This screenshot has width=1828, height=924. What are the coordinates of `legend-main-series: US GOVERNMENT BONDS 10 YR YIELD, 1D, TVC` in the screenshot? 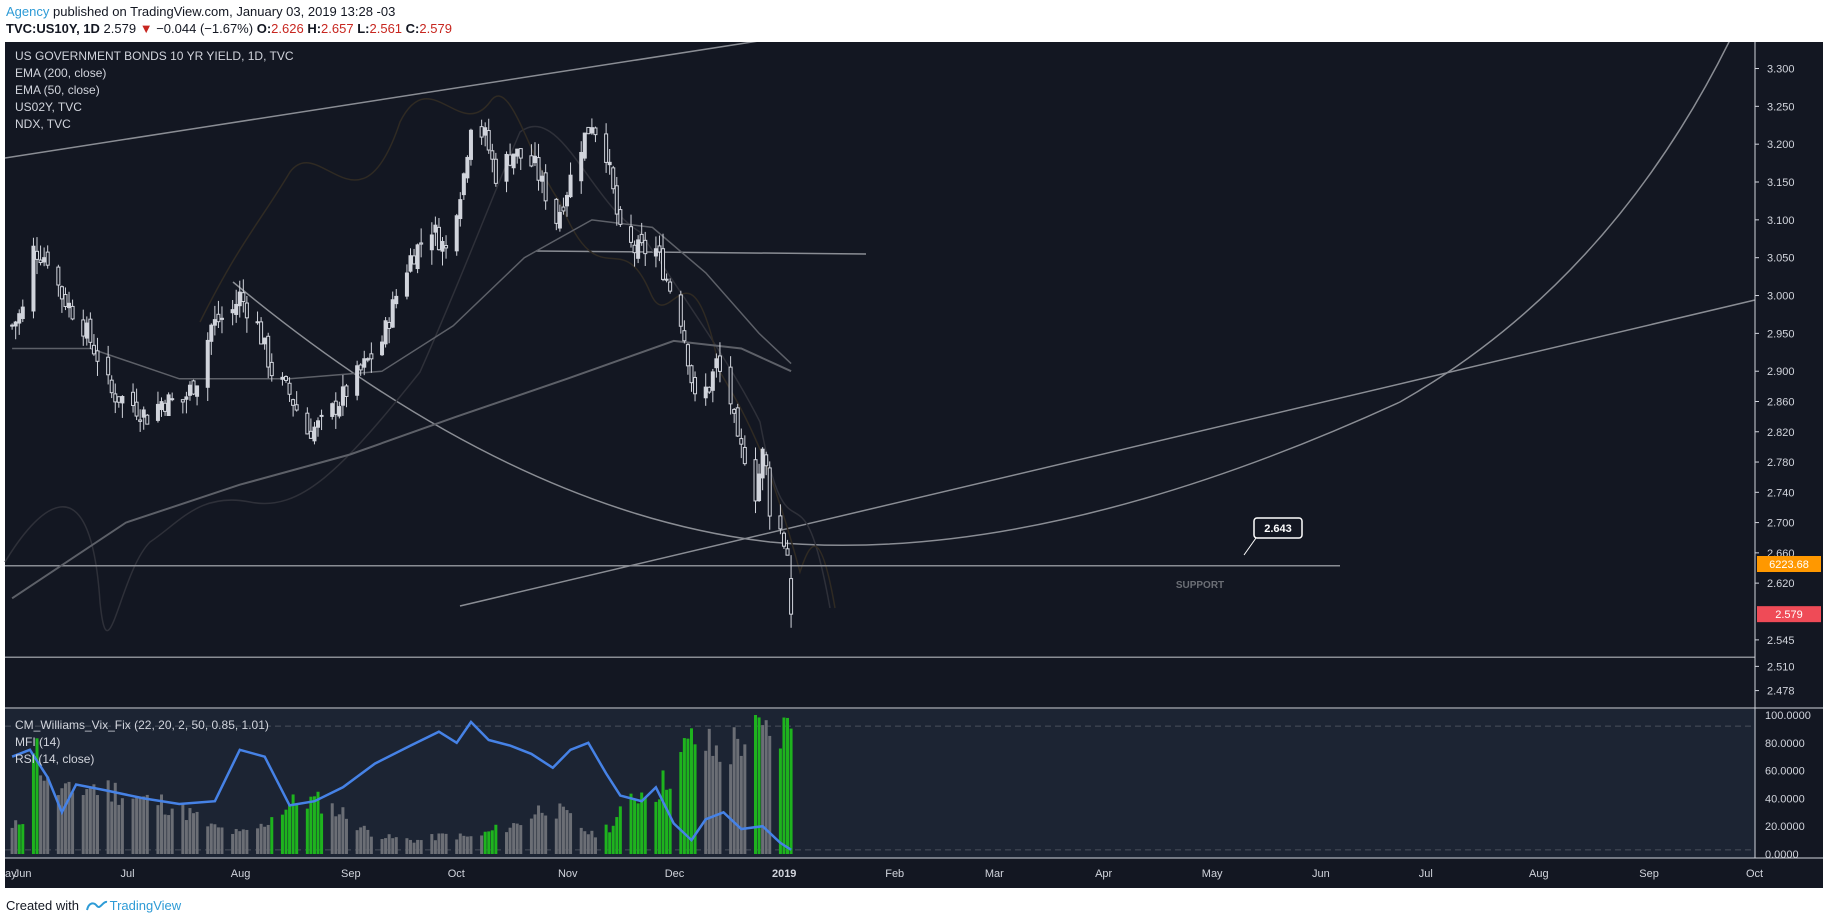 It's located at (154, 56).